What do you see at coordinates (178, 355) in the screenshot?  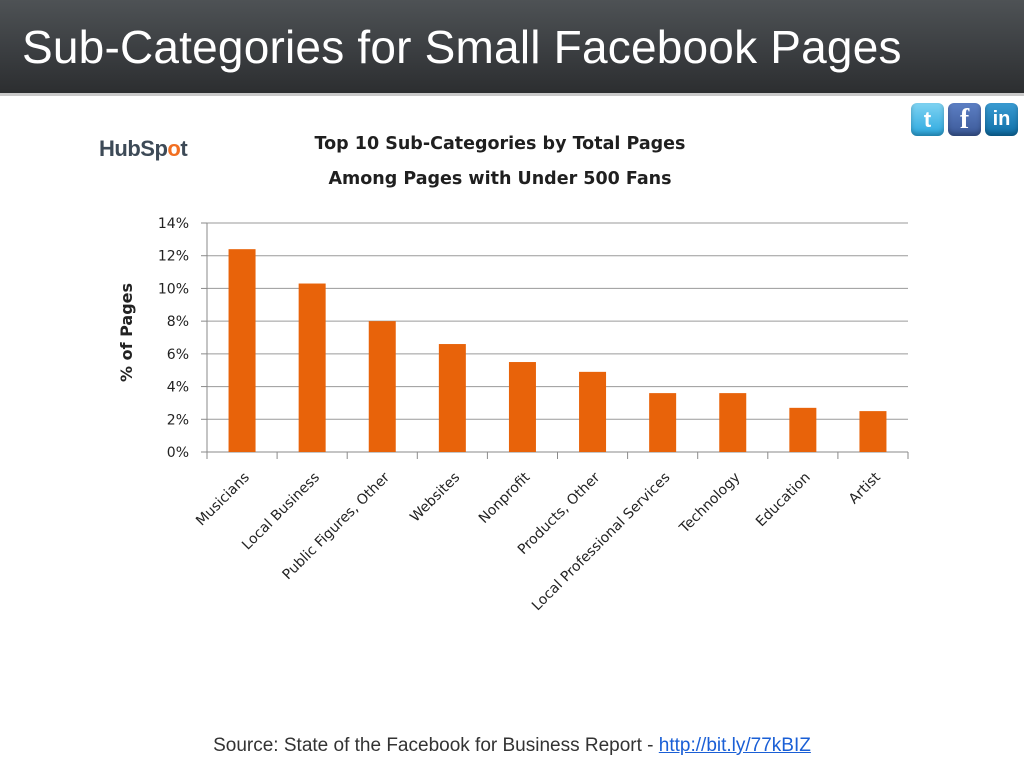 I see `y-tick-label: 6%` at bounding box center [178, 355].